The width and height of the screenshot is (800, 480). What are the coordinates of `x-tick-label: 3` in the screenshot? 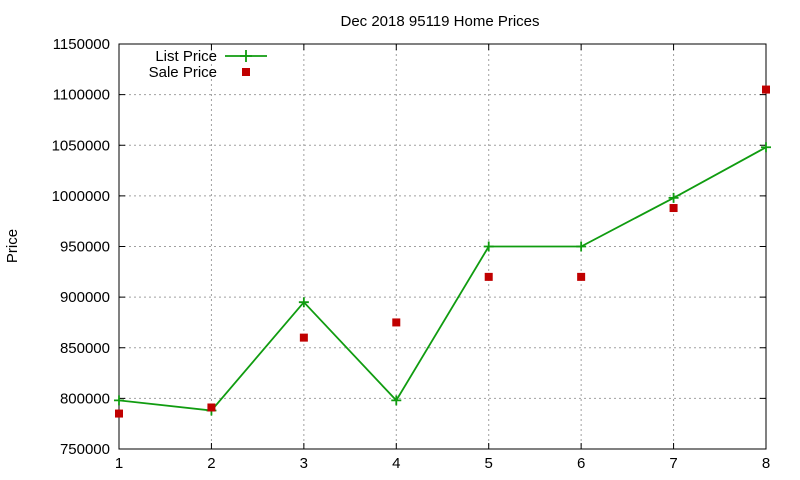 It's located at (304, 463).